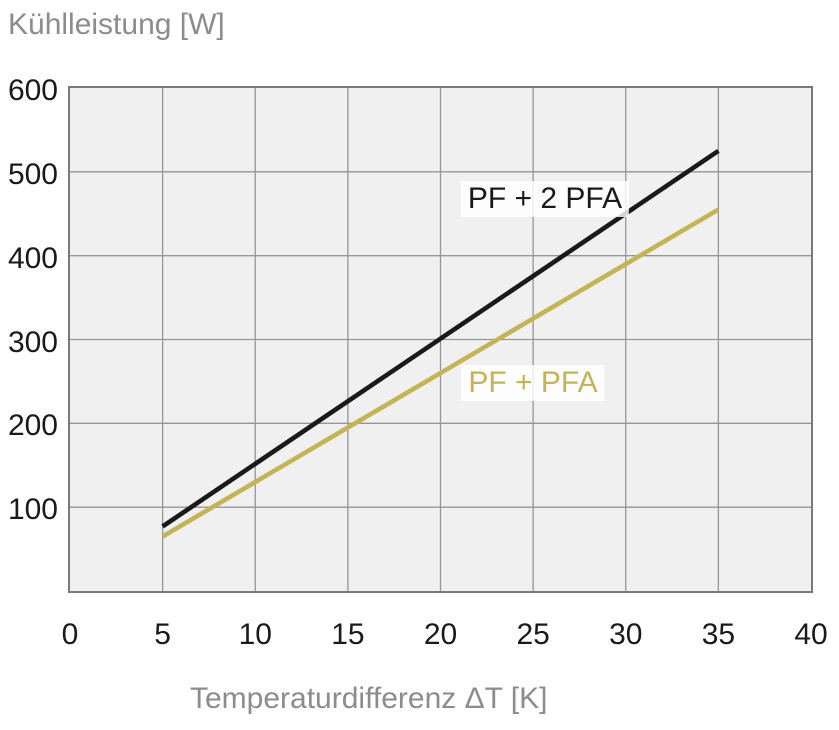  I want to click on x-tick-label: 0, so click(70, 634).